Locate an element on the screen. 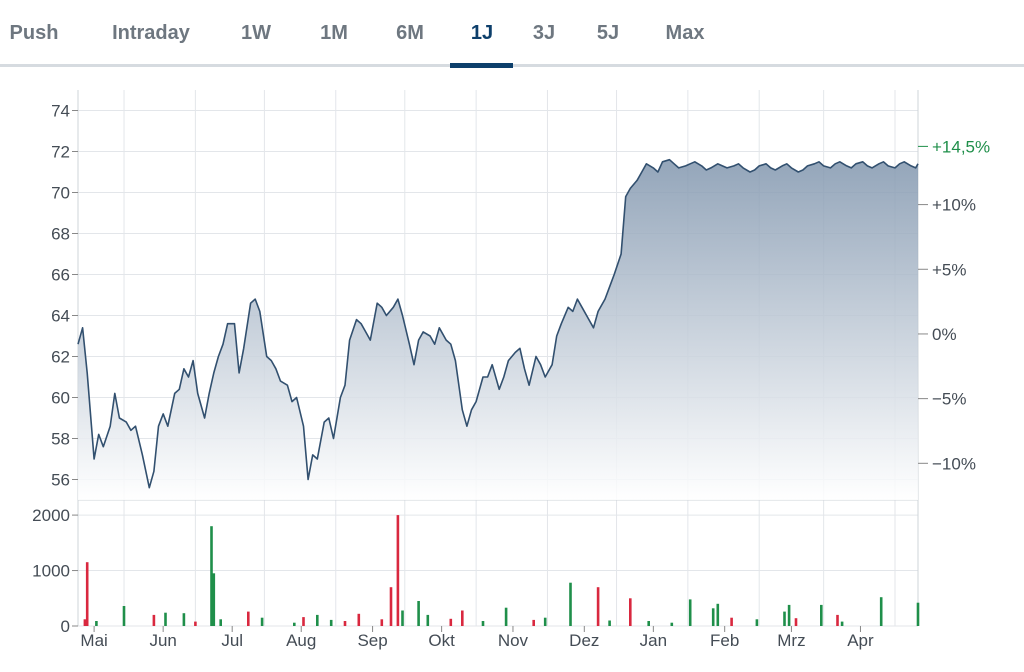  month-label: Okt is located at coordinates (441, 640).